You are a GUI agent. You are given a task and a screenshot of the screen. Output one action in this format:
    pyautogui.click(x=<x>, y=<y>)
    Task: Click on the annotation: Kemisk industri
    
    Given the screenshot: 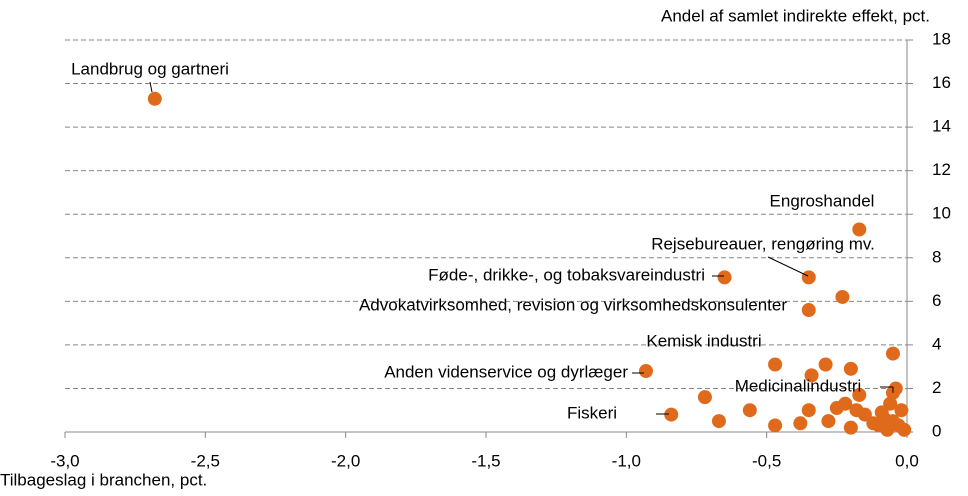 What is the action you would take?
    pyautogui.click(x=703, y=340)
    